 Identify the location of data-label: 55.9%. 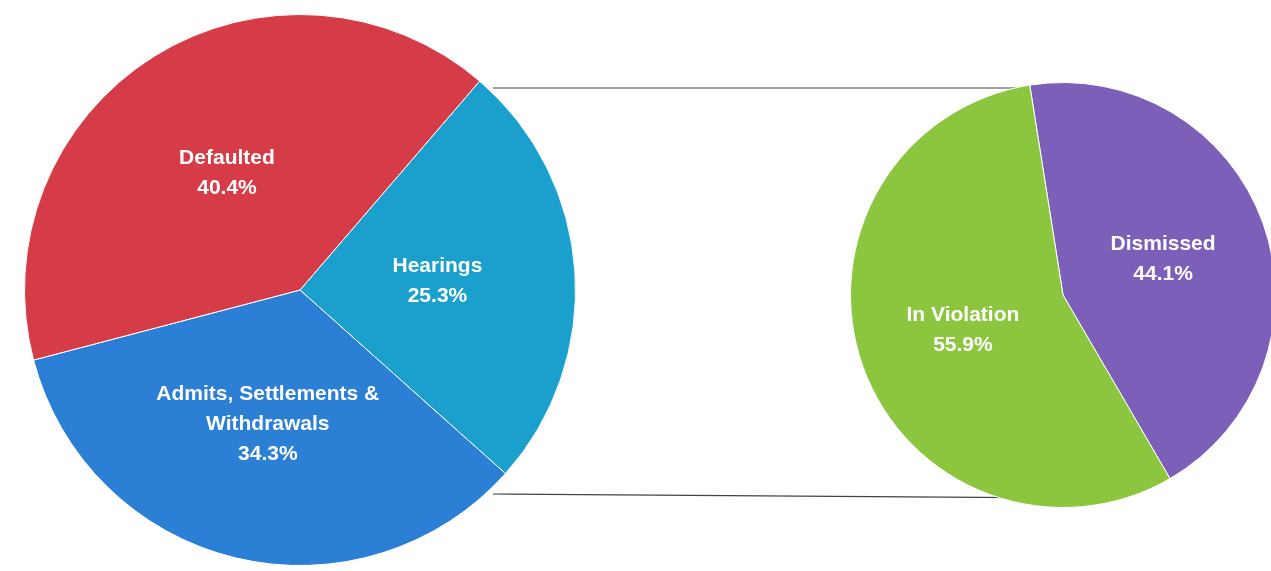
(963, 344).